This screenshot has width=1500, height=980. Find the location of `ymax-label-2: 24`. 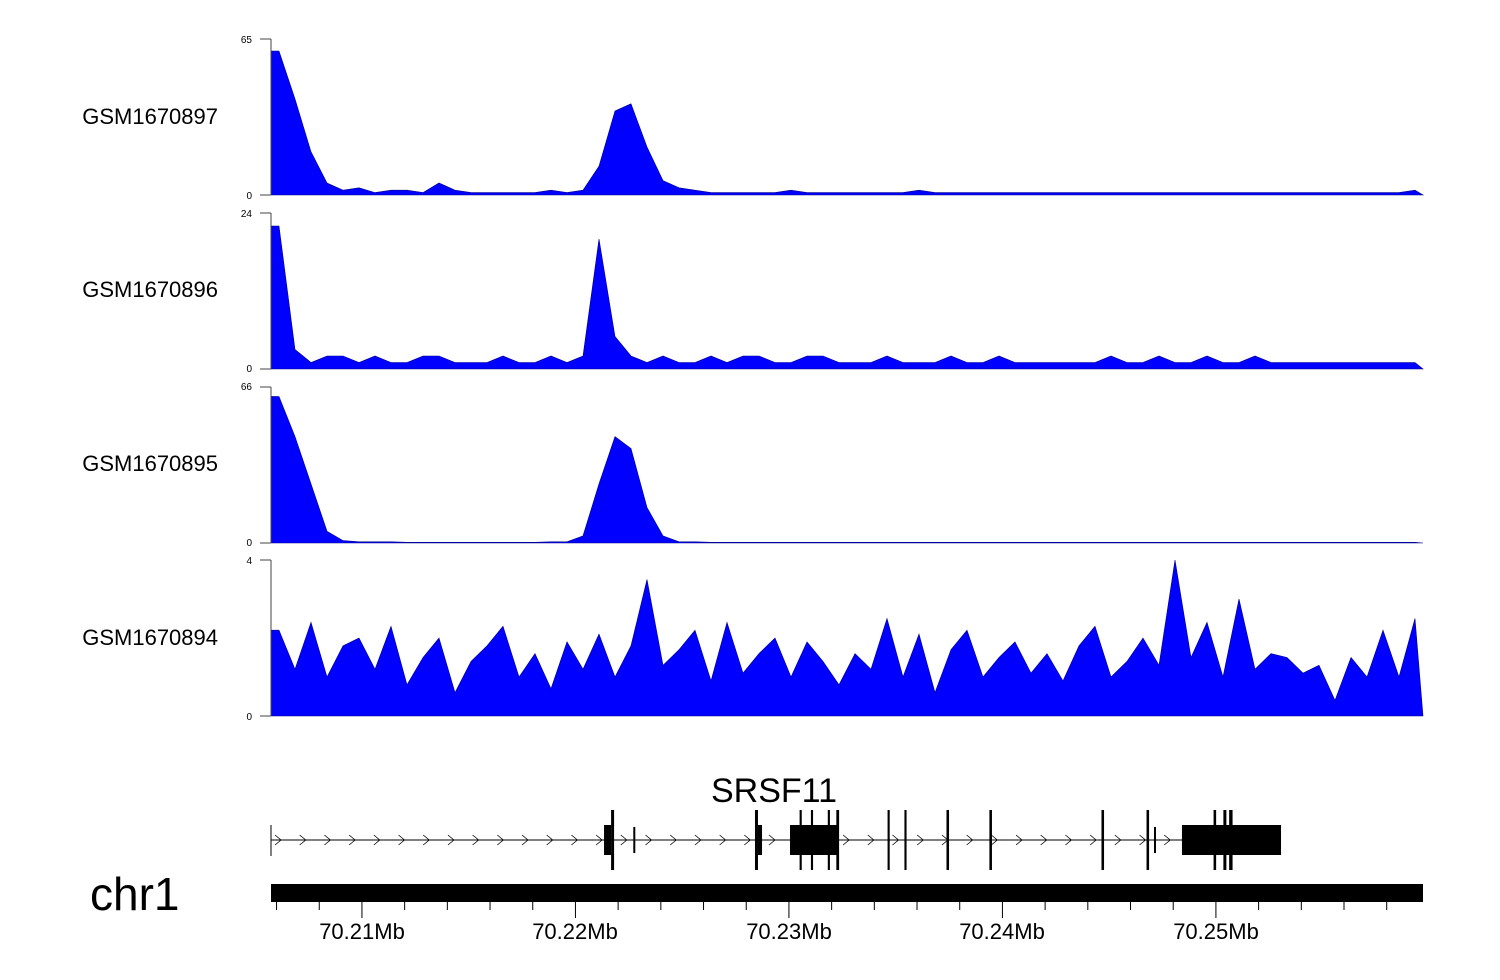

ymax-label-2: 24 is located at coordinates (247, 214).